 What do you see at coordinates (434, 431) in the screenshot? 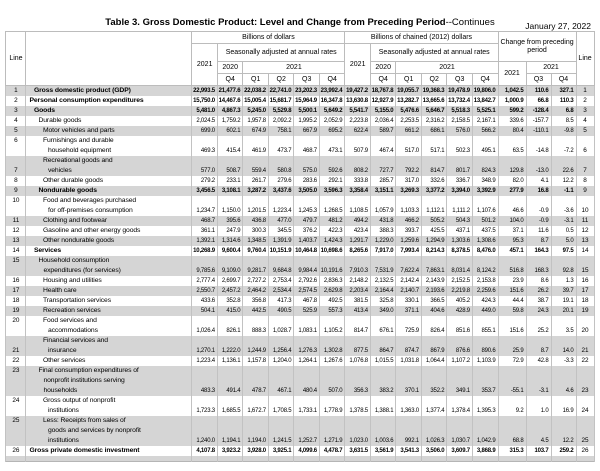
I see `value-cell: 1,026.3` at bounding box center [434, 431].